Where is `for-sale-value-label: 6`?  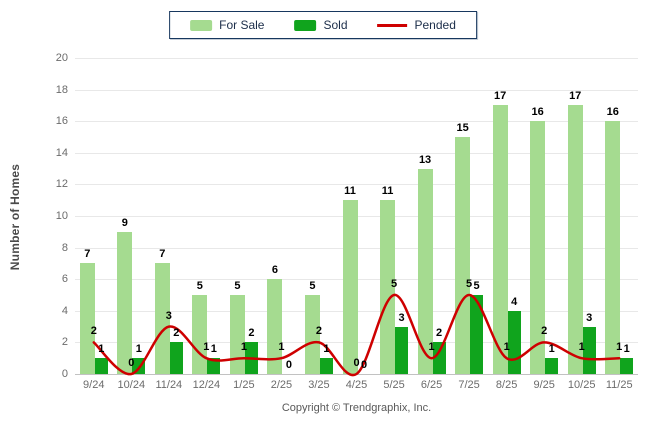 for-sale-value-label: 6 is located at coordinates (274, 270).